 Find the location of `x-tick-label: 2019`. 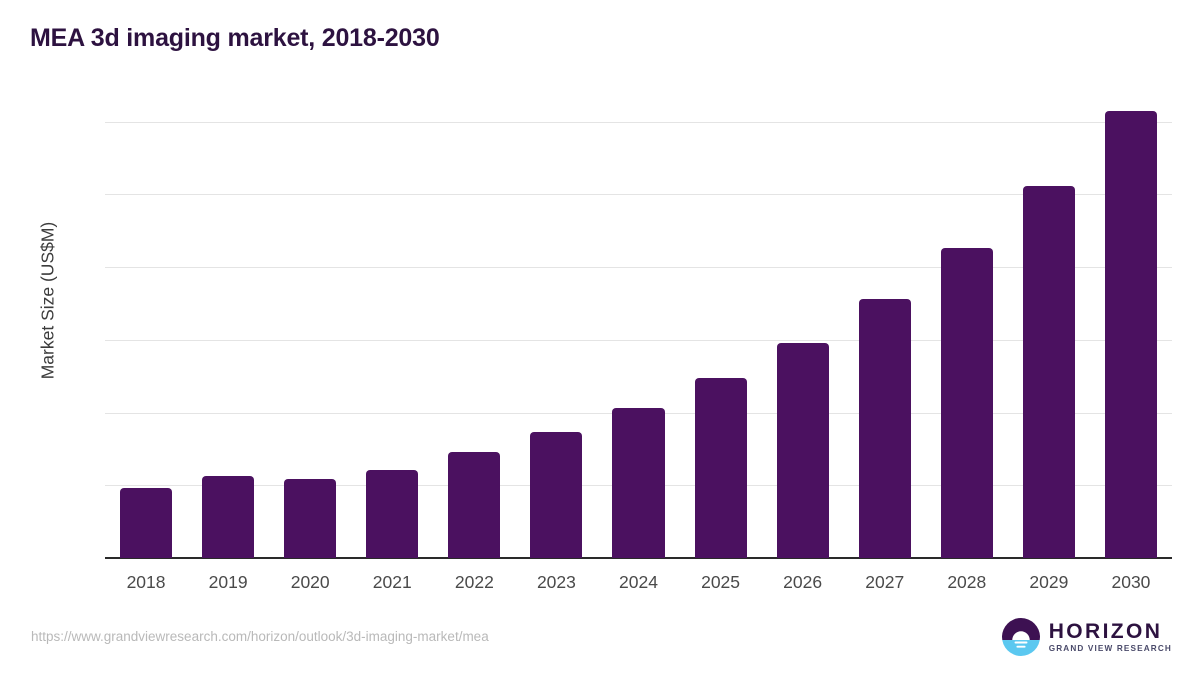

x-tick-label: 2019 is located at coordinates (228, 582).